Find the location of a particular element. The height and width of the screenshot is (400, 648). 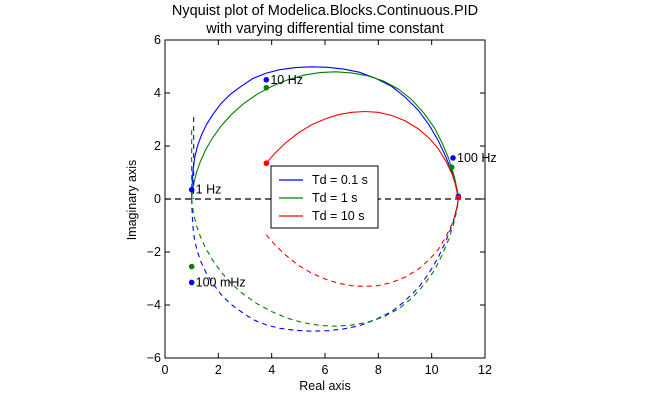

x-tick-label: 4 is located at coordinates (271, 370).